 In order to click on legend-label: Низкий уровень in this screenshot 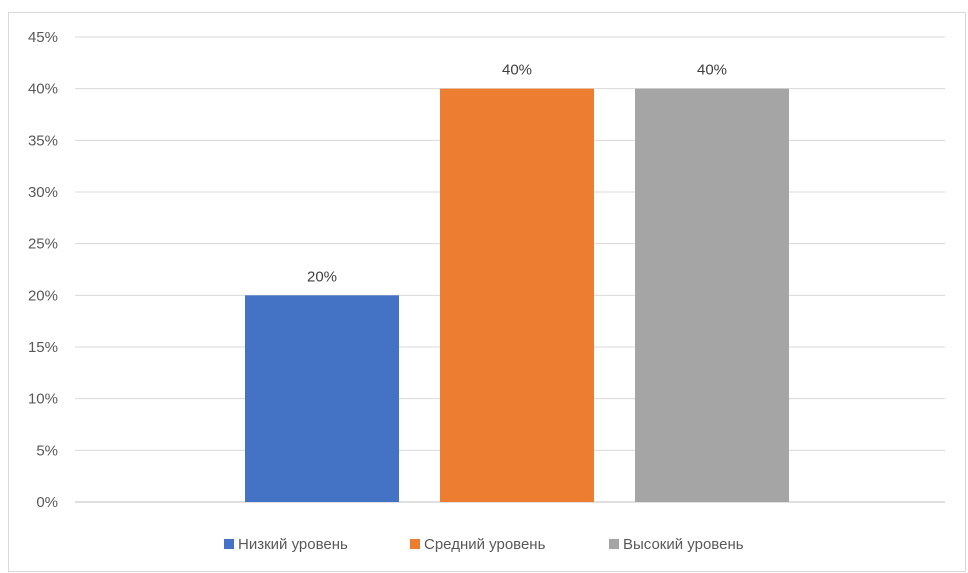, I will do `click(293, 544)`.